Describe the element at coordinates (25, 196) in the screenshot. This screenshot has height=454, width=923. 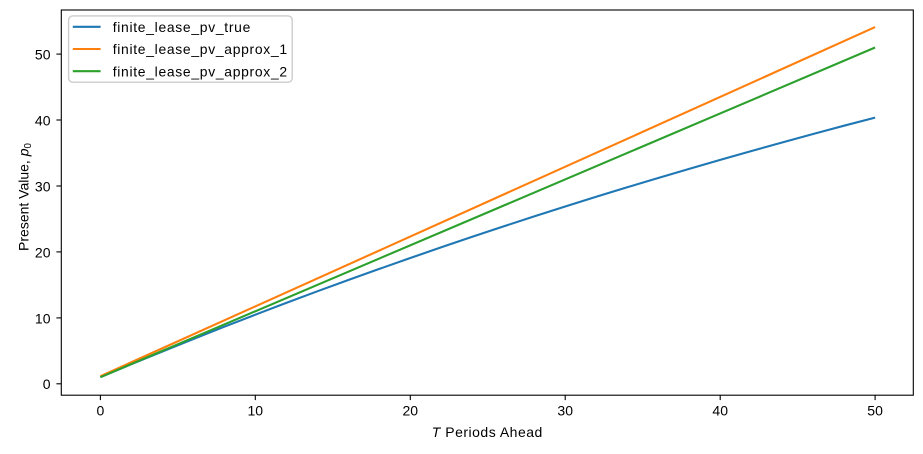
I see `svg-text: Present Value, p0` at that location.